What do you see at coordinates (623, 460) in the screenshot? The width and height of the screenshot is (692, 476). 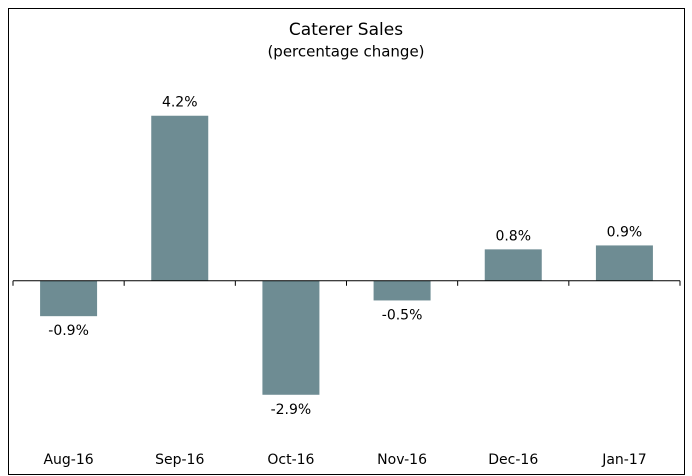 I see `x-tick-label: Jan-17` at bounding box center [623, 460].